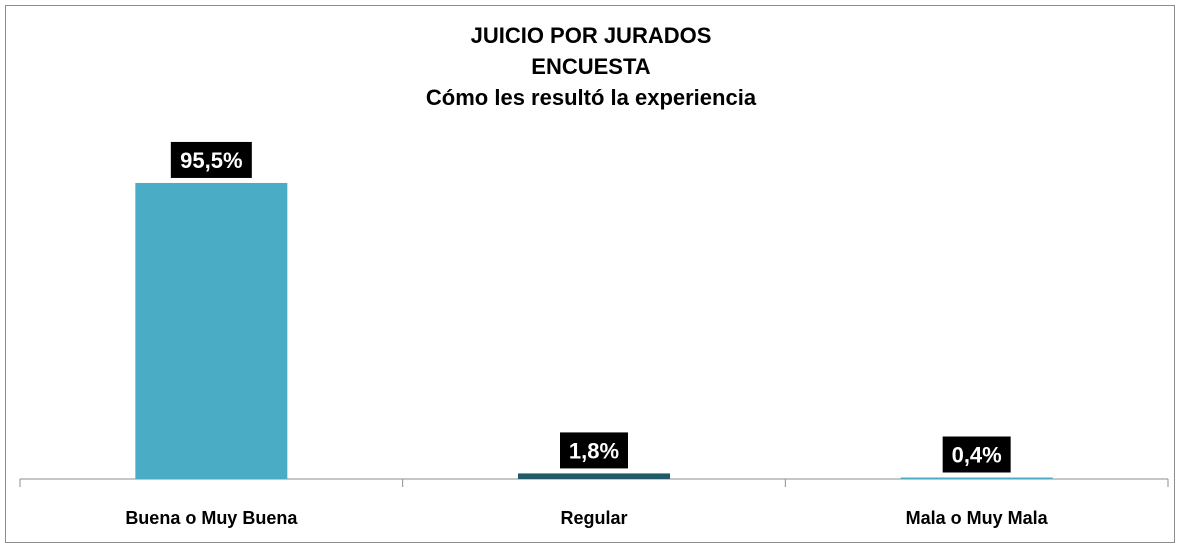 The height and width of the screenshot is (550, 1182). I want to click on data-label-3: 0,4%, so click(977, 455).